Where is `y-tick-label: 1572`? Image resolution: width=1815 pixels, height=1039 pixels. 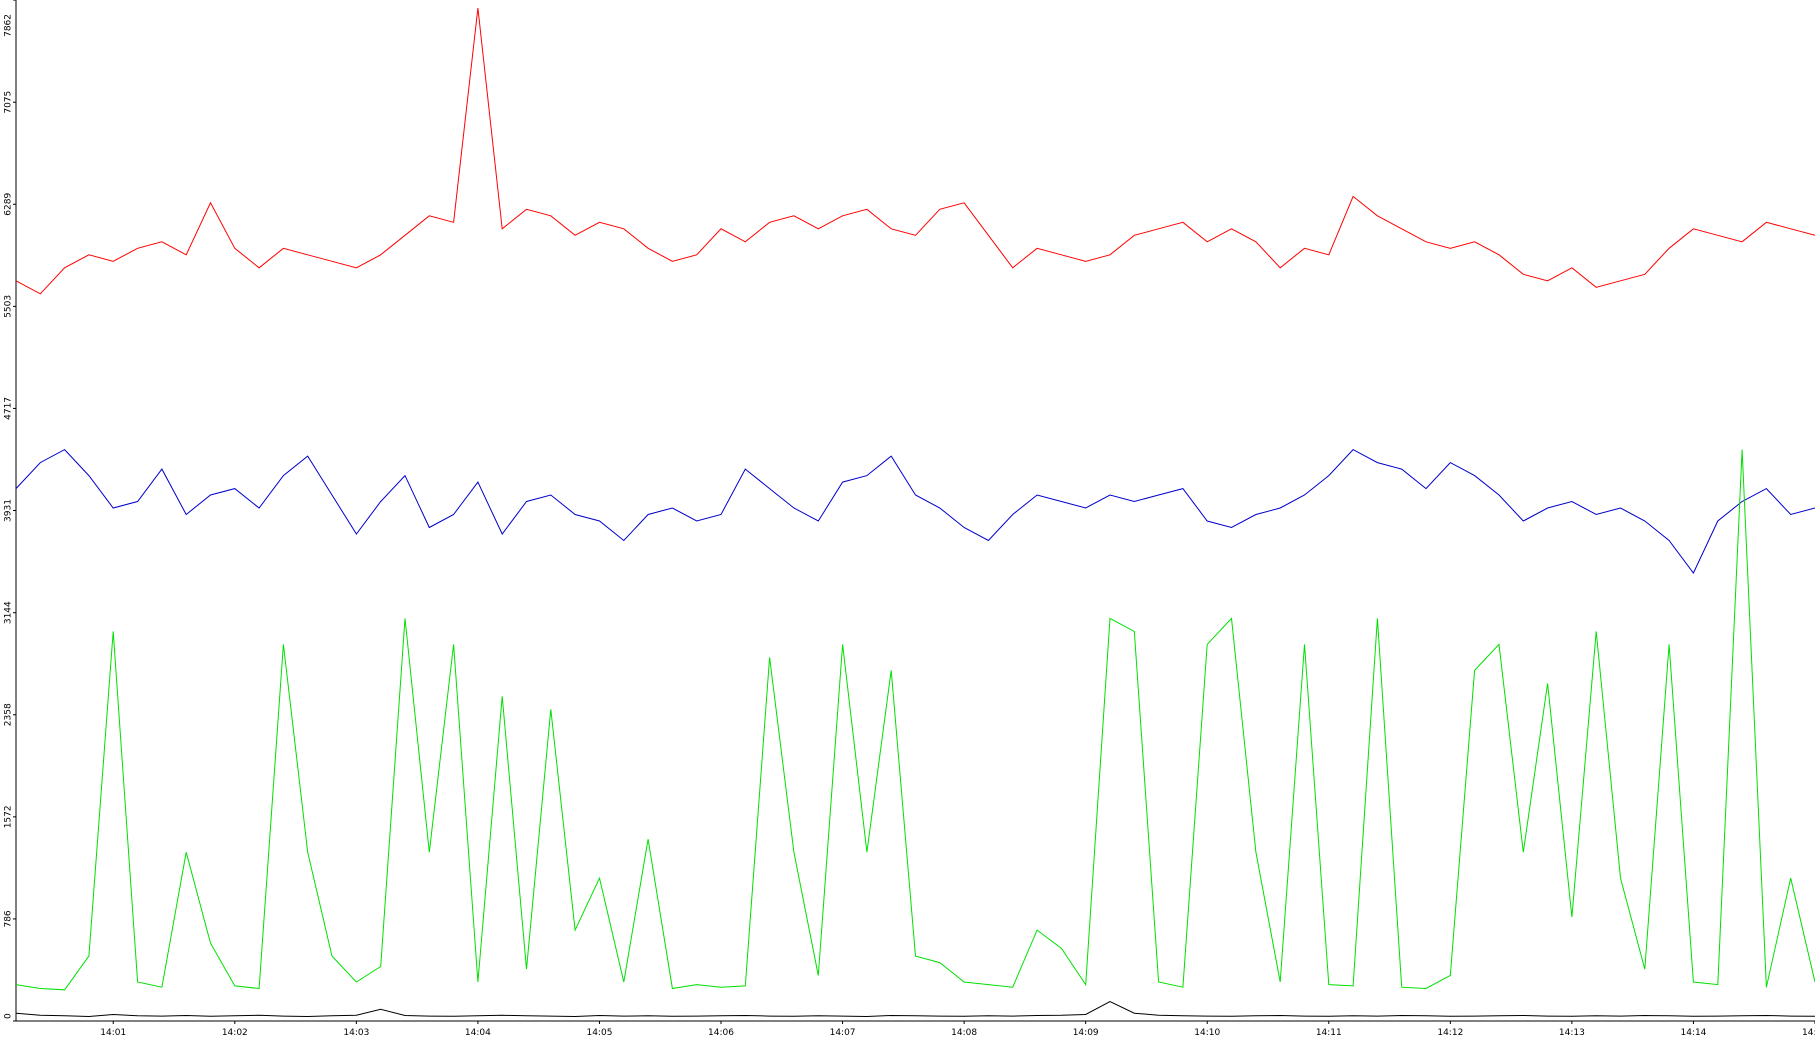
y-tick-label: 1572 is located at coordinates (9, 816).